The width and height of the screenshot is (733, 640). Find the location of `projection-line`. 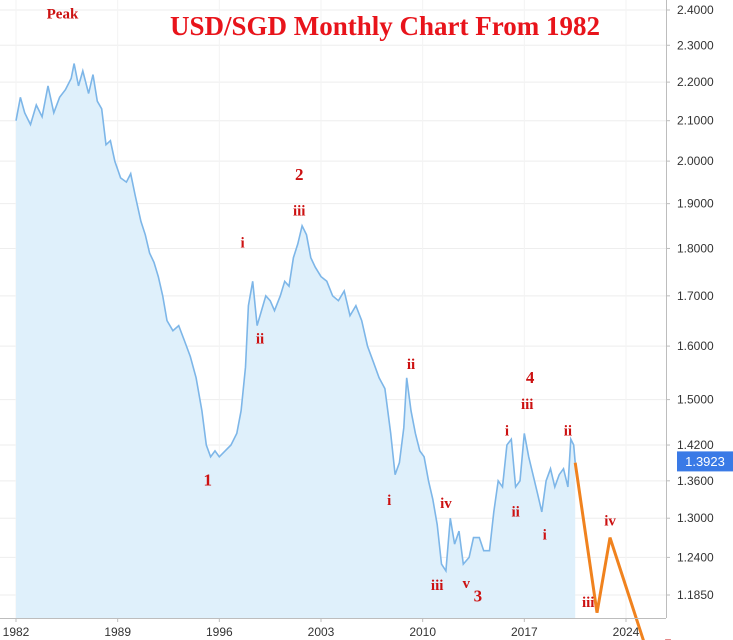

projection-line is located at coordinates (609, 551).